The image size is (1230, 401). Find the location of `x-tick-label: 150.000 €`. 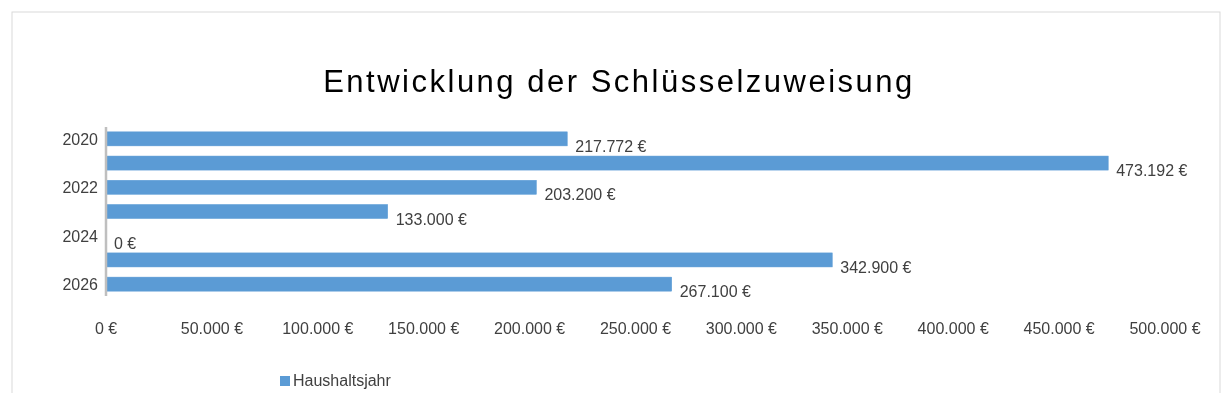

x-tick-label: 150.000 € is located at coordinates (424, 328).